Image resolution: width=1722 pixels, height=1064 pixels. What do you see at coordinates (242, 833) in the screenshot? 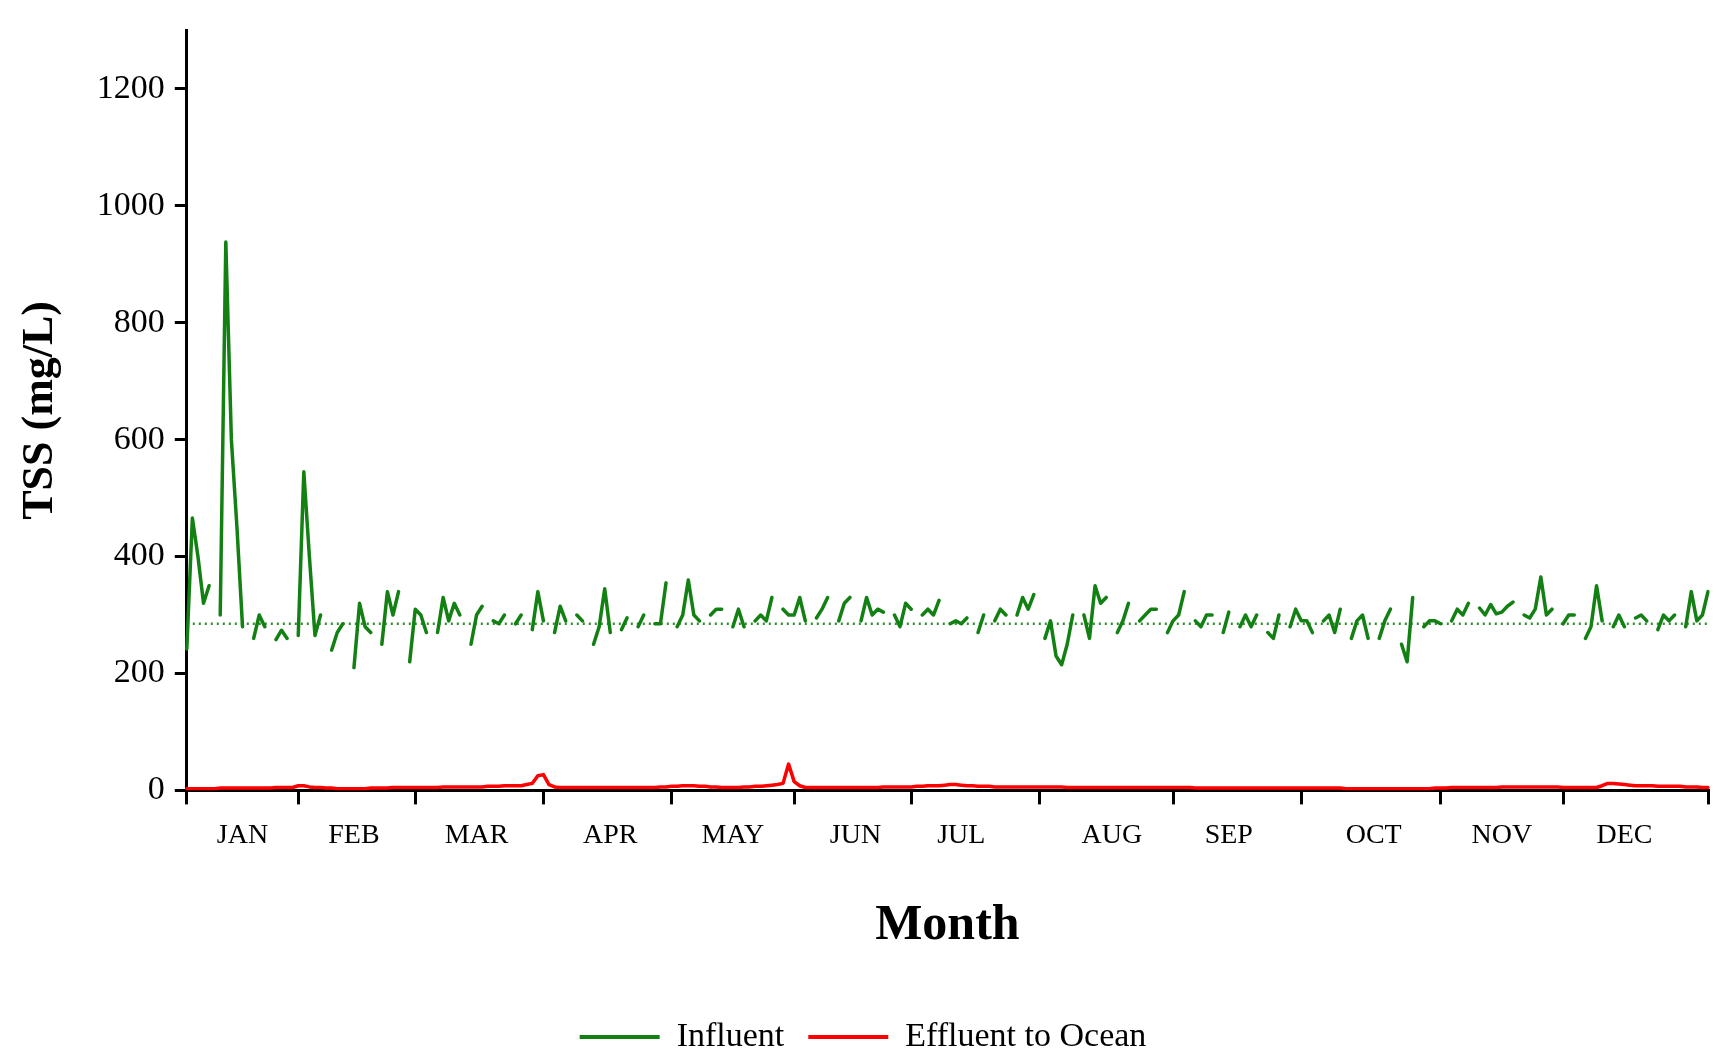
I see `x-tick-label: JAN` at bounding box center [242, 833].